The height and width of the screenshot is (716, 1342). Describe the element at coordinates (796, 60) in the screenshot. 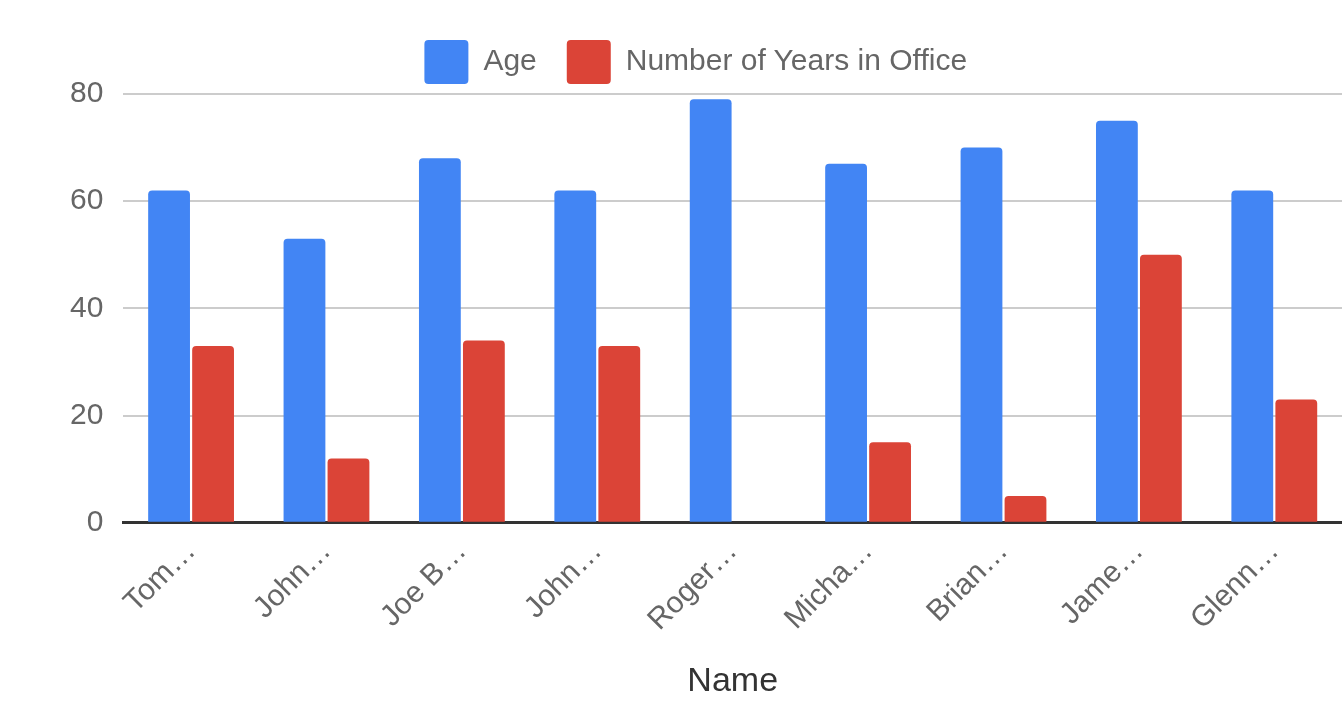

I see `legend-label: Number of Years in Office` at that location.